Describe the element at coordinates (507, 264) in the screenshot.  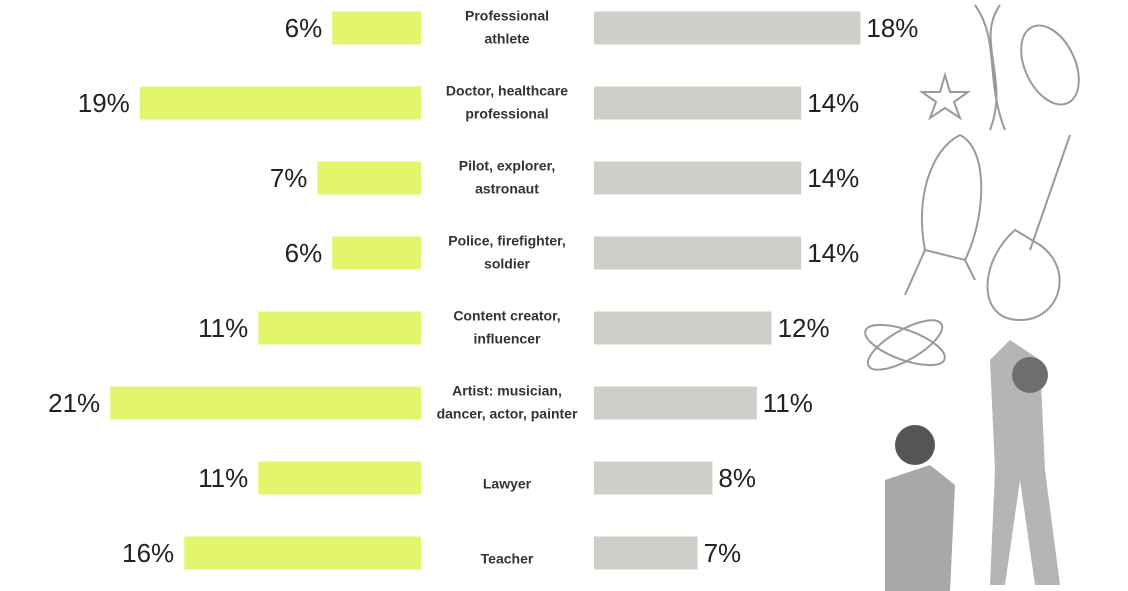
I see `category-label: soldier` at that location.